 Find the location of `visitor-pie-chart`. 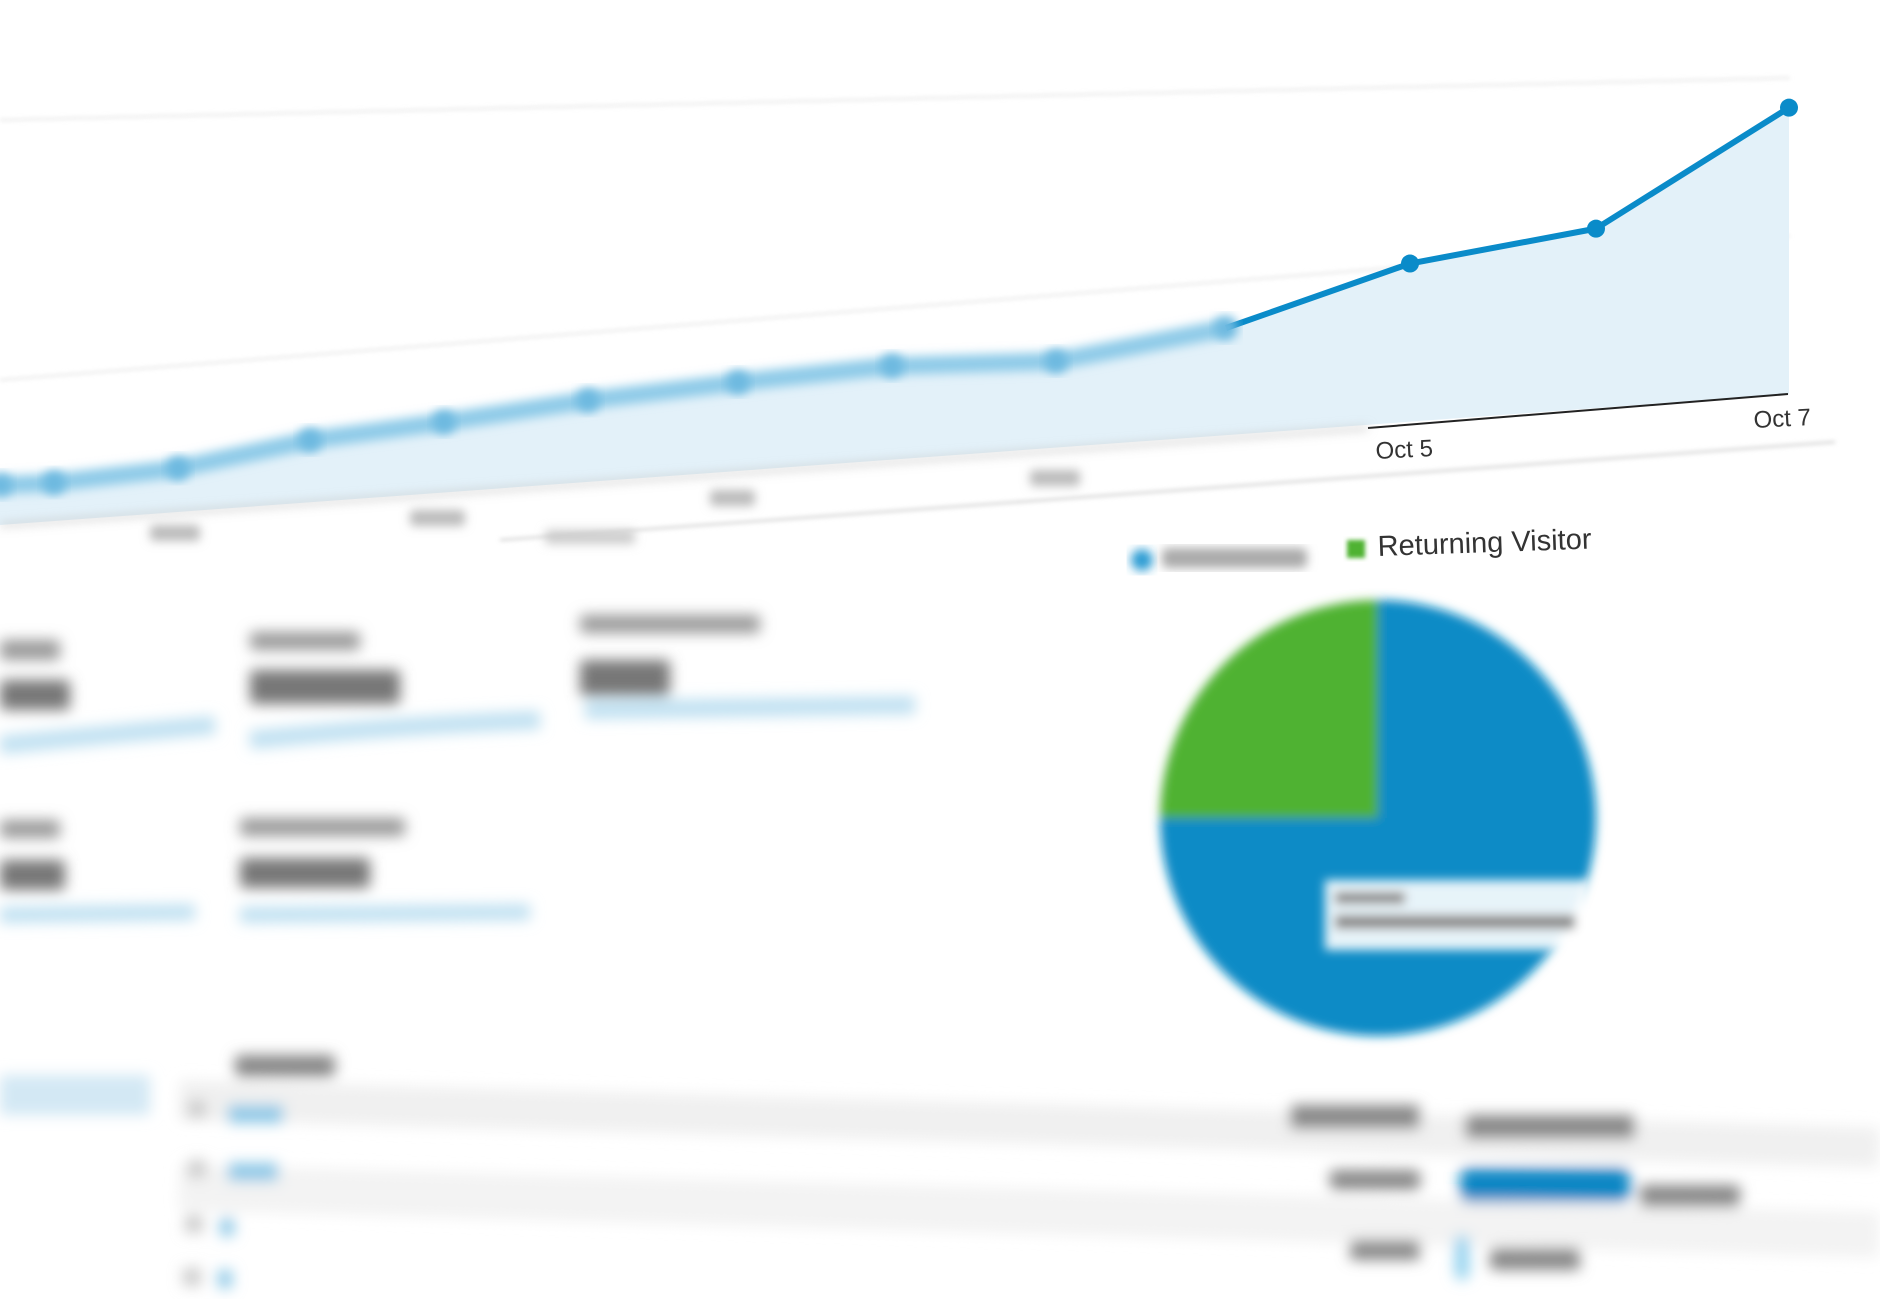

visitor-pie-chart is located at coordinates (1378, 818).